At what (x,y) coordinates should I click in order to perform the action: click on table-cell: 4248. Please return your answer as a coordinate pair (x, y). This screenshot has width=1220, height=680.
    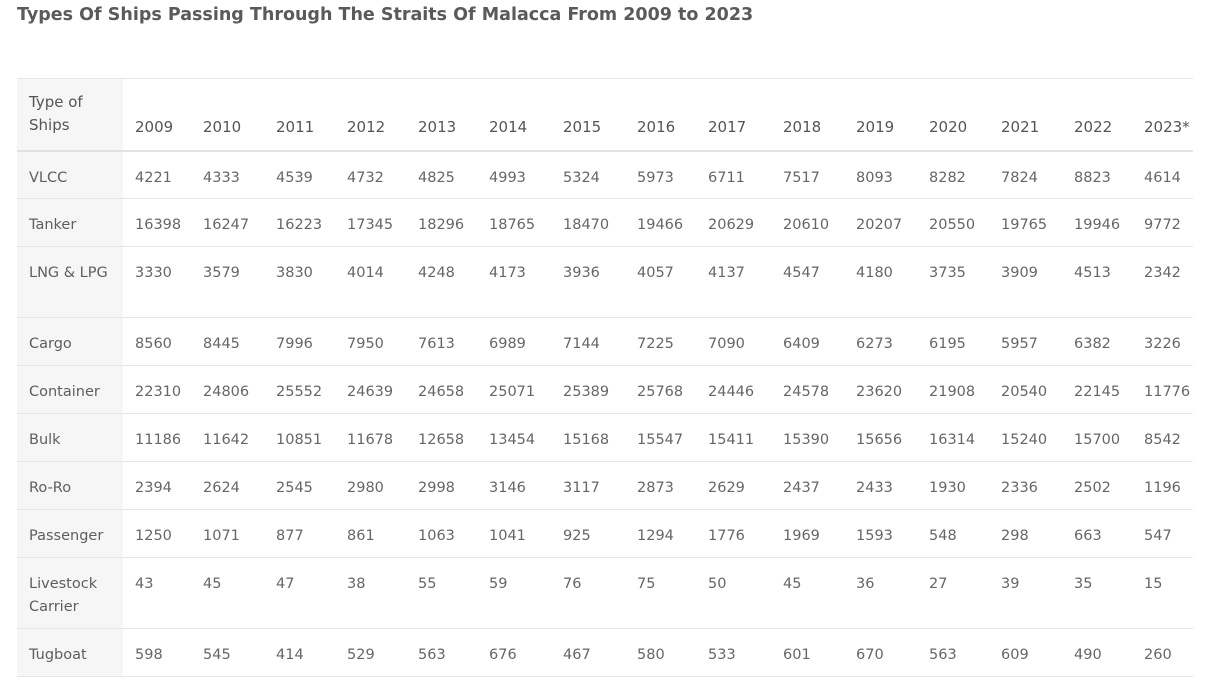
    Looking at the image, I should click on (436, 273).